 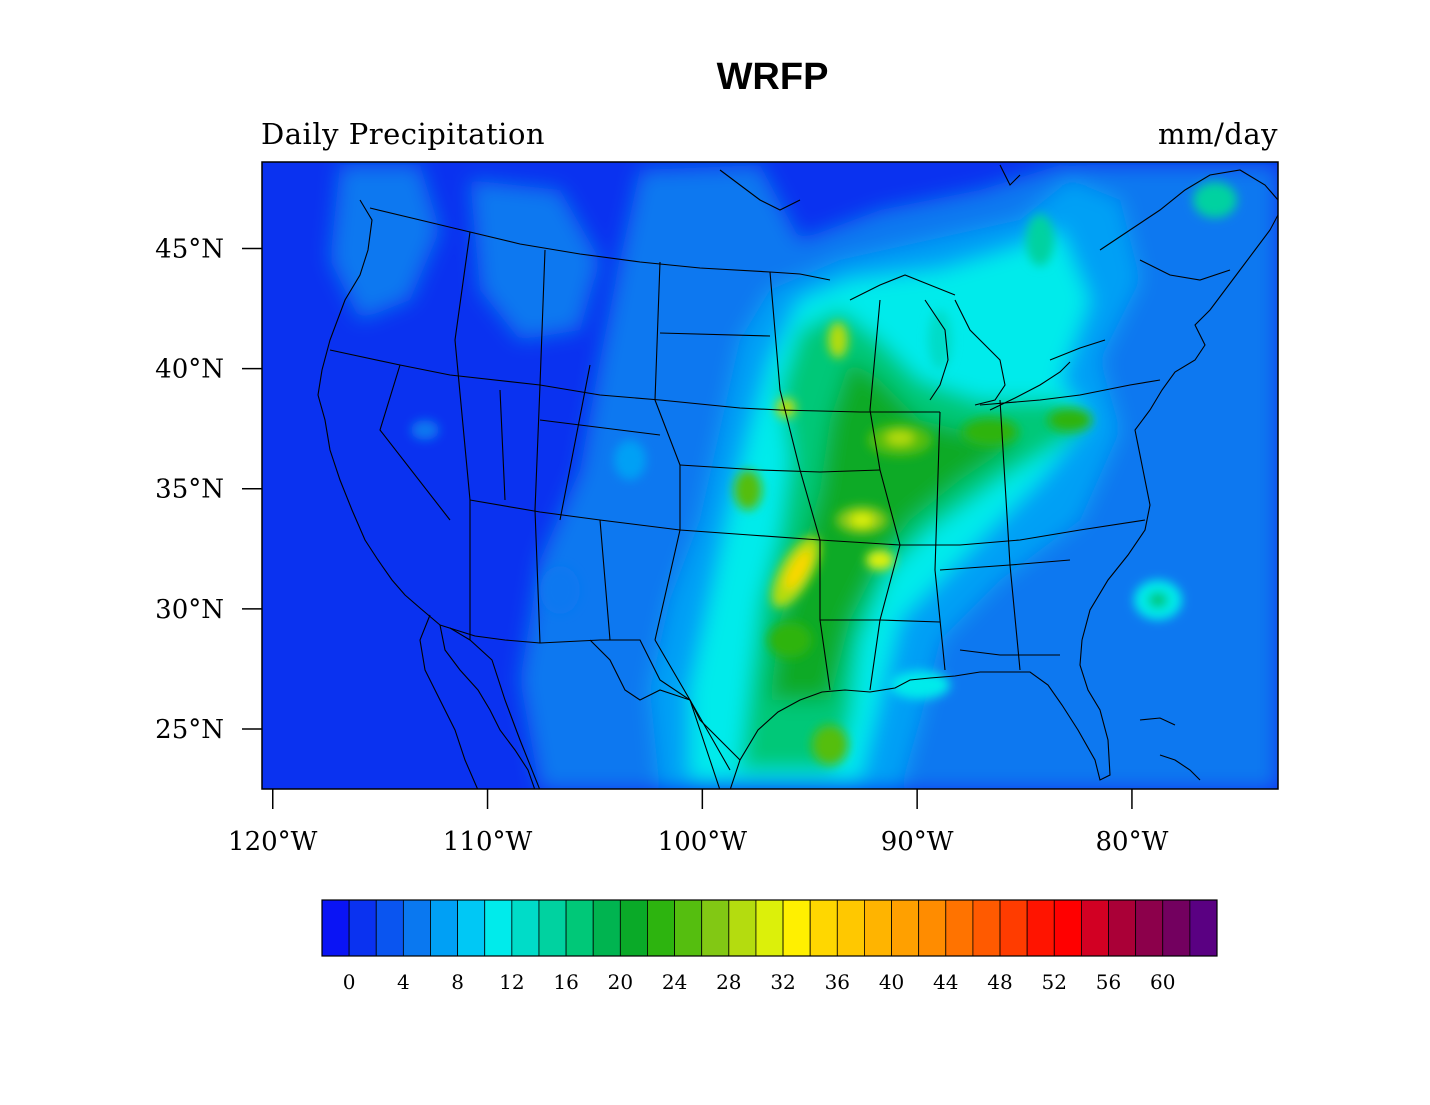 What do you see at coordinates (748, 490) in the screenshot?
I see `max-oklahoma` at bounding box center [748, 490].